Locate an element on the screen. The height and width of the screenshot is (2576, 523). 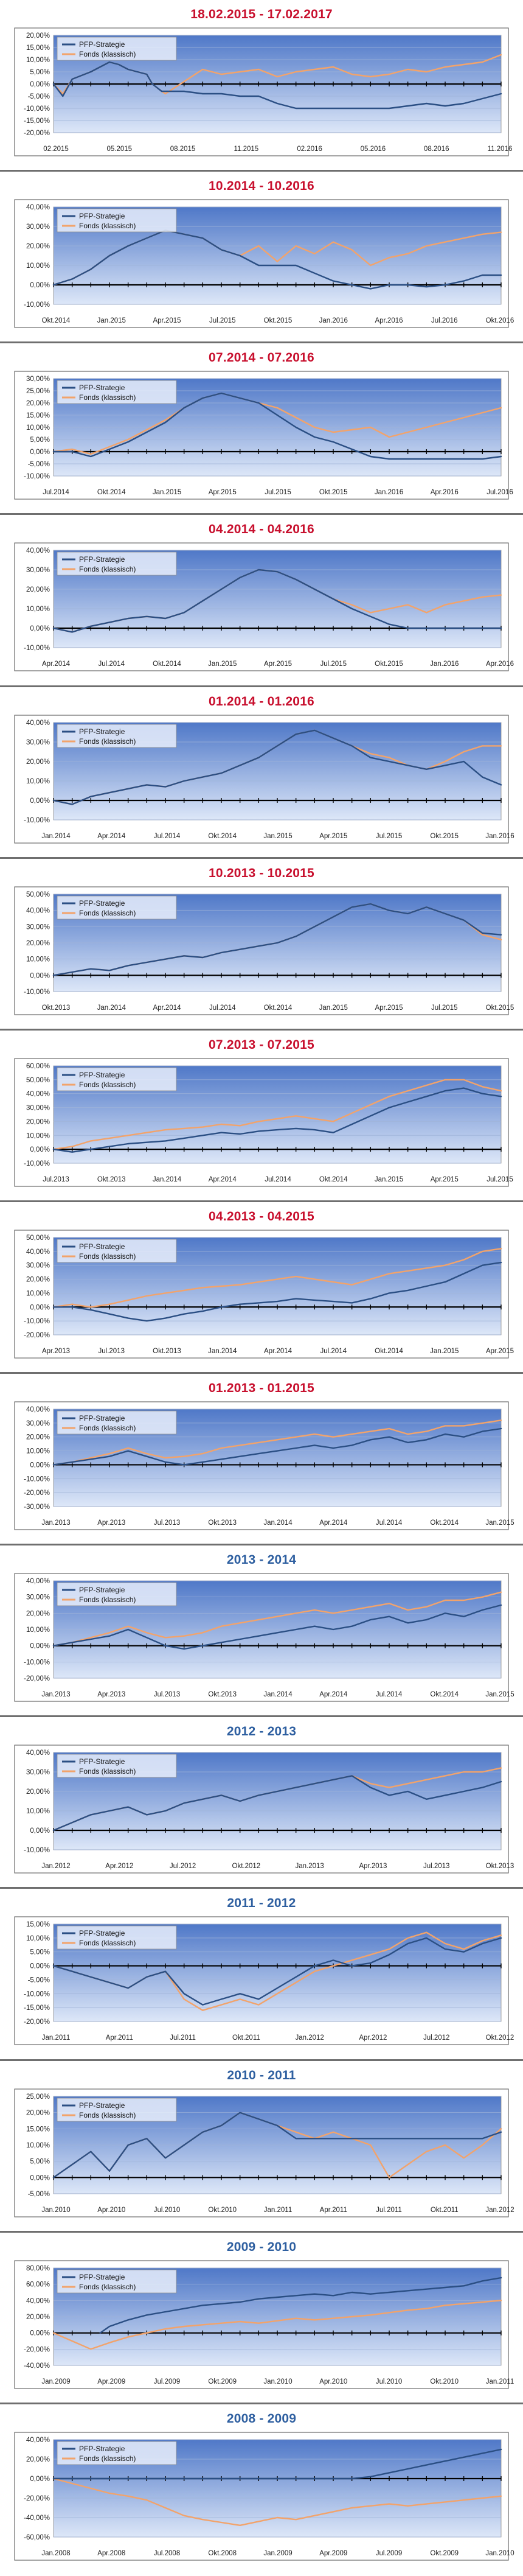
chart-title: 2008 - 2009 is located at coordinates (261, 2418).